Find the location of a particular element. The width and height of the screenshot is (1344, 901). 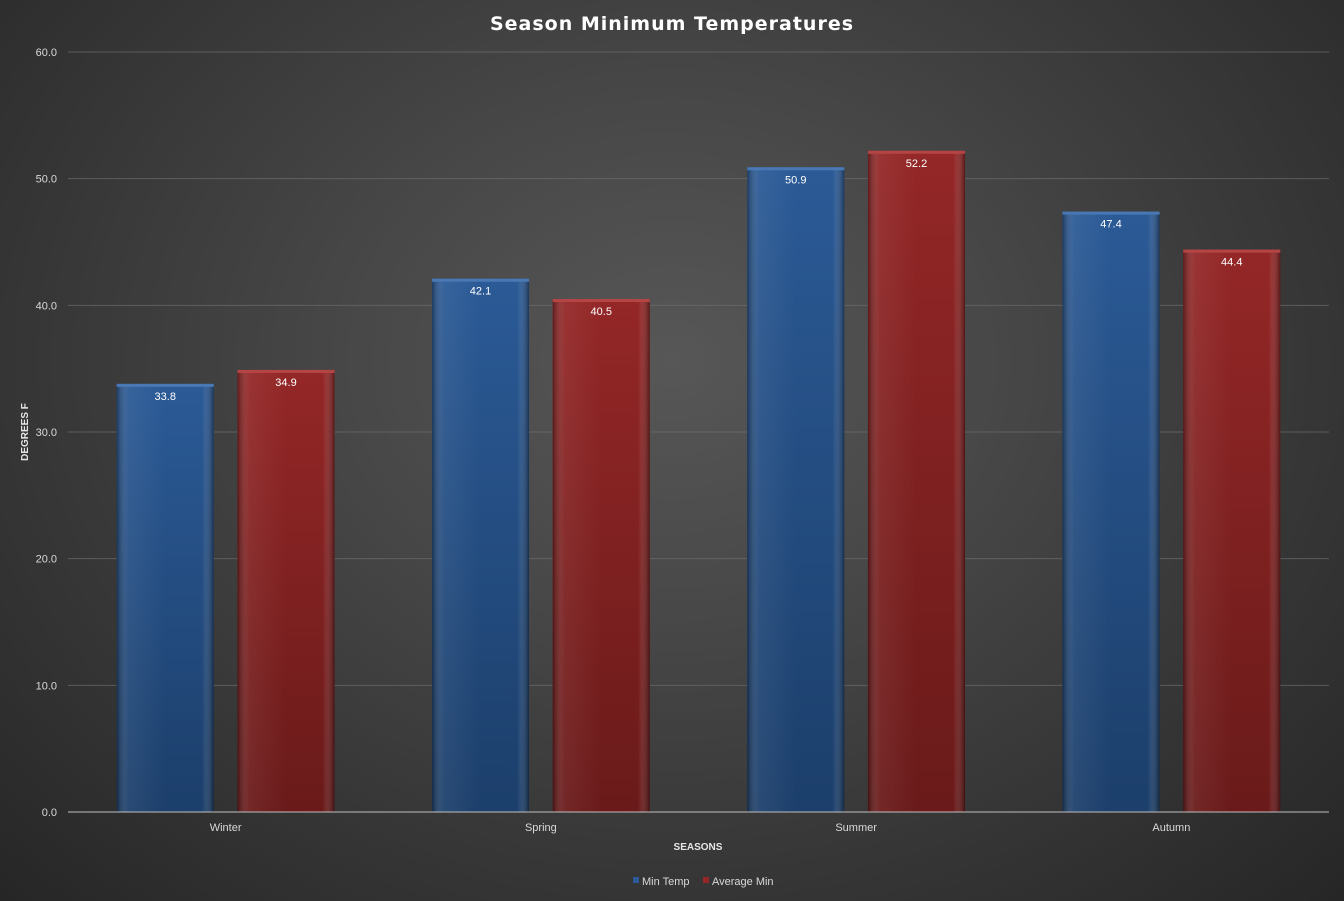

bar-shading-min-temp-winter is located at coordinates (165, 597).